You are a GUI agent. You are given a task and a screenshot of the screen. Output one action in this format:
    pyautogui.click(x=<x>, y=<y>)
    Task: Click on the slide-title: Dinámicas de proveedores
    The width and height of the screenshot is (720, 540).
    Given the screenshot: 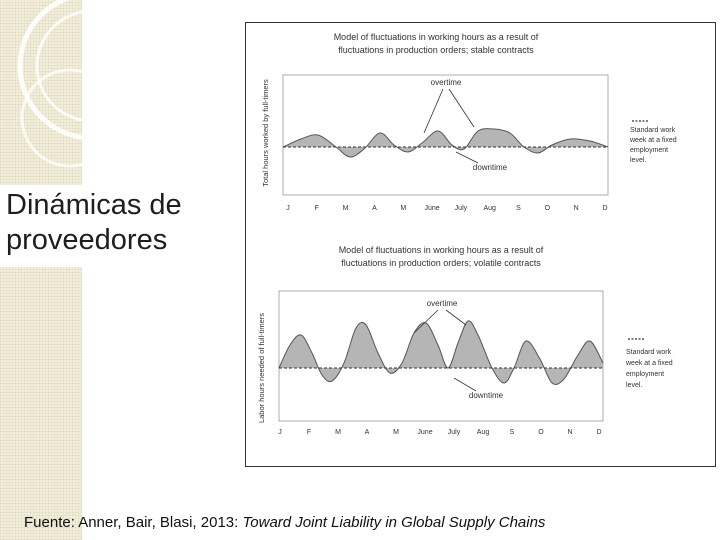 What is the action you would take?
    pyautogui.click(x=119, y=223)
    